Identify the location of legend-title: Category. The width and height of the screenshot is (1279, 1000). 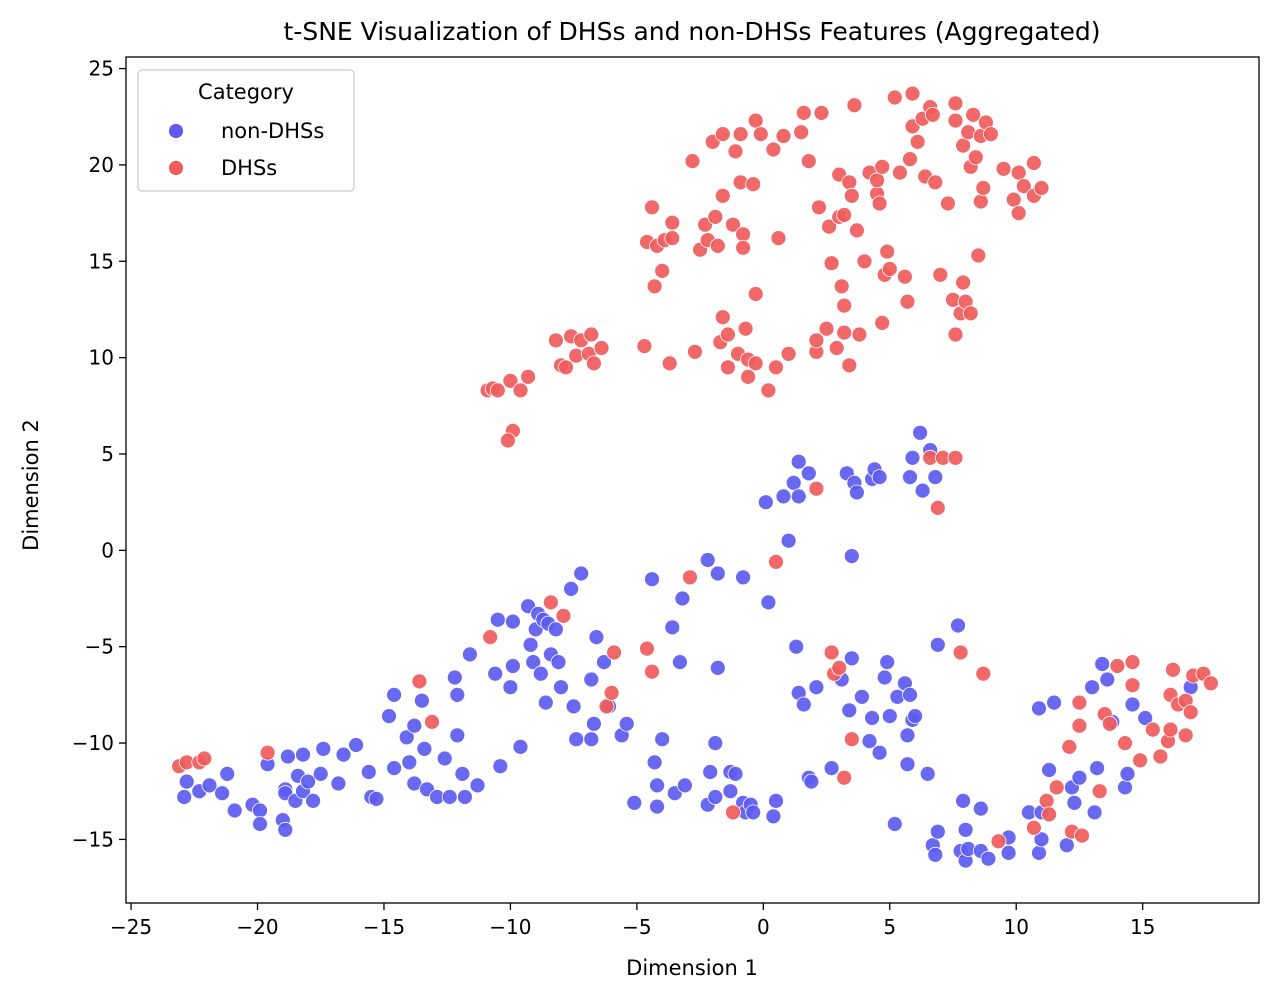
(246, 92).